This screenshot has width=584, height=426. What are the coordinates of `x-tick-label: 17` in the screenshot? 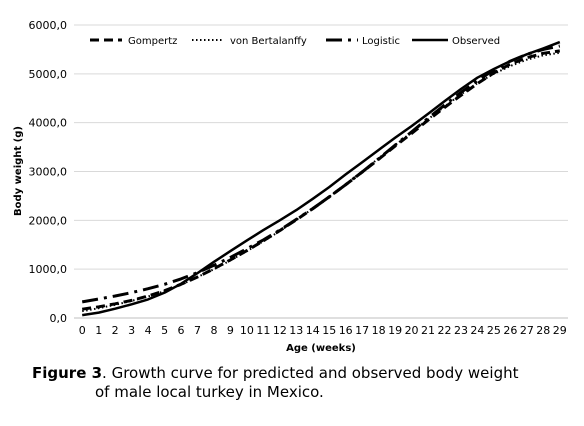 It's located at (362, 330).